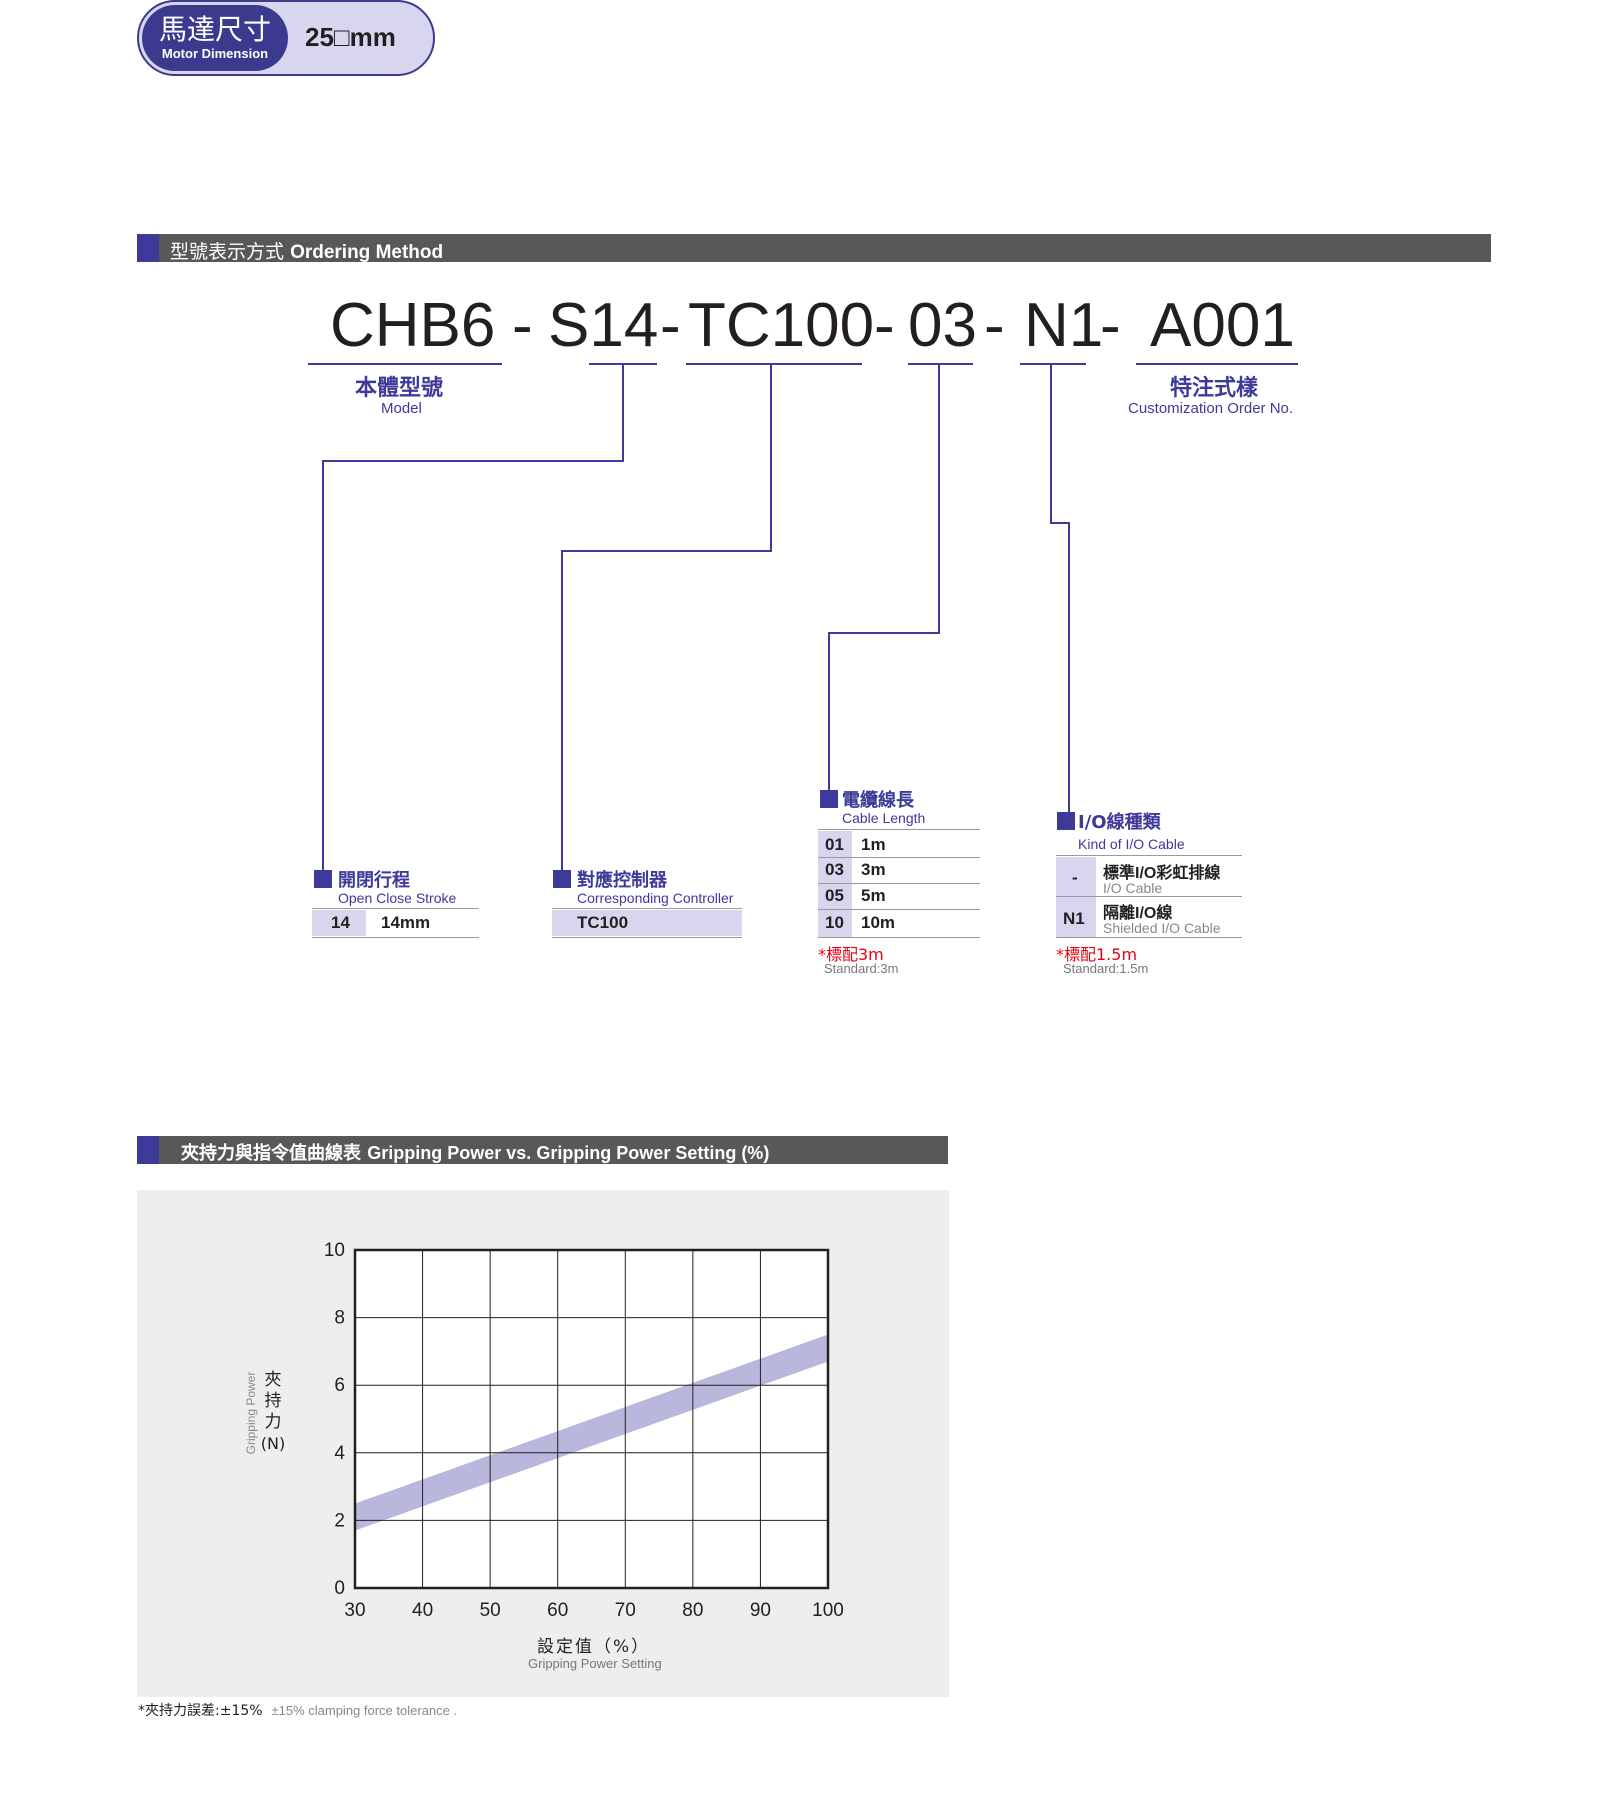  What do you see at coordinates (834, 869) in the screenshot?
I see `cable-code: 03` at bounding box center [834, 869].